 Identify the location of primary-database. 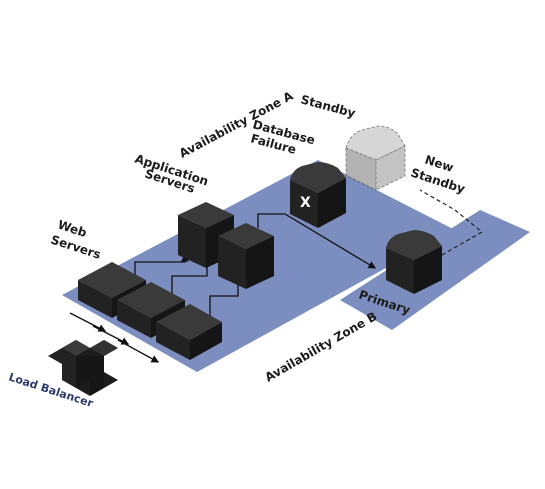
(414, 262).